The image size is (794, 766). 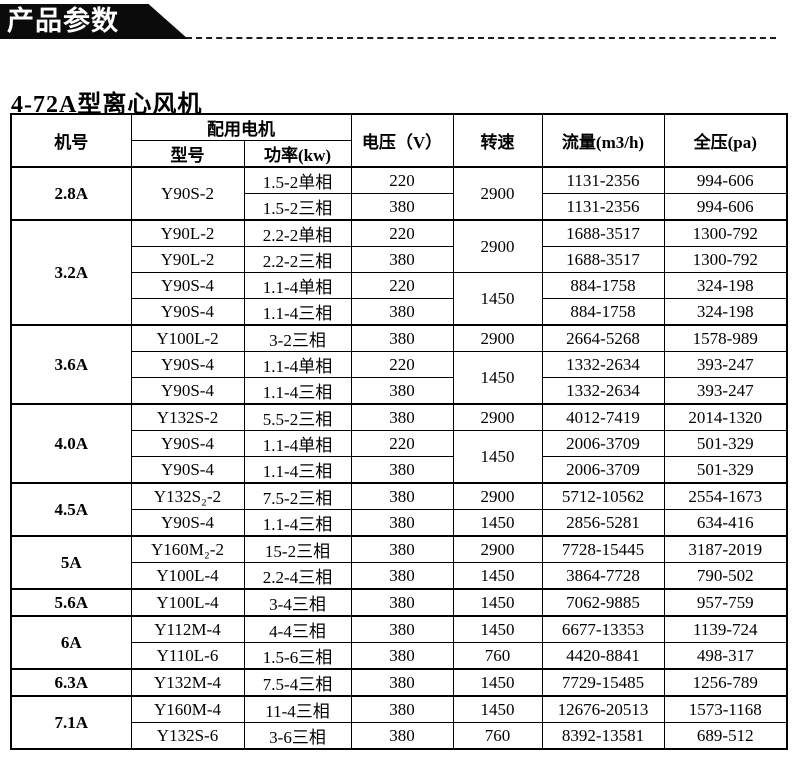 What do you see at coordinates (497, 736) in the screenshot?
I see `cell-speed: 760` at bounding box center [497, 736].